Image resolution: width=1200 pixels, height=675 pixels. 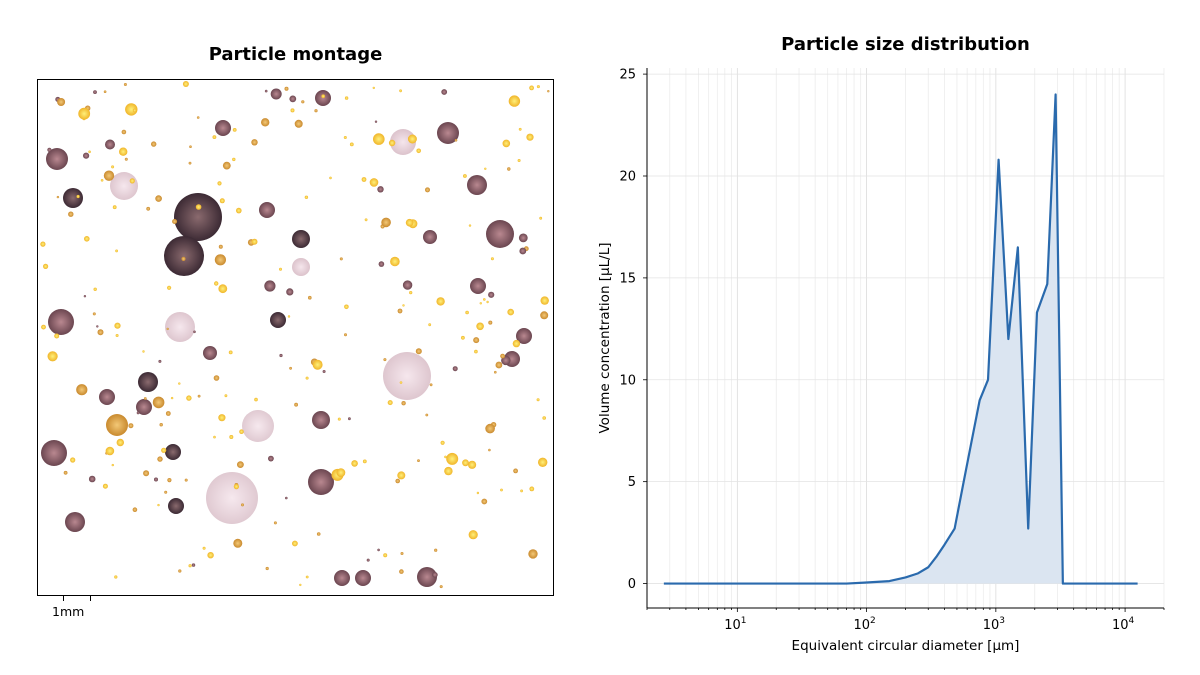 I want to click on montage-title: Particle montage, so click(x=295, y=54).